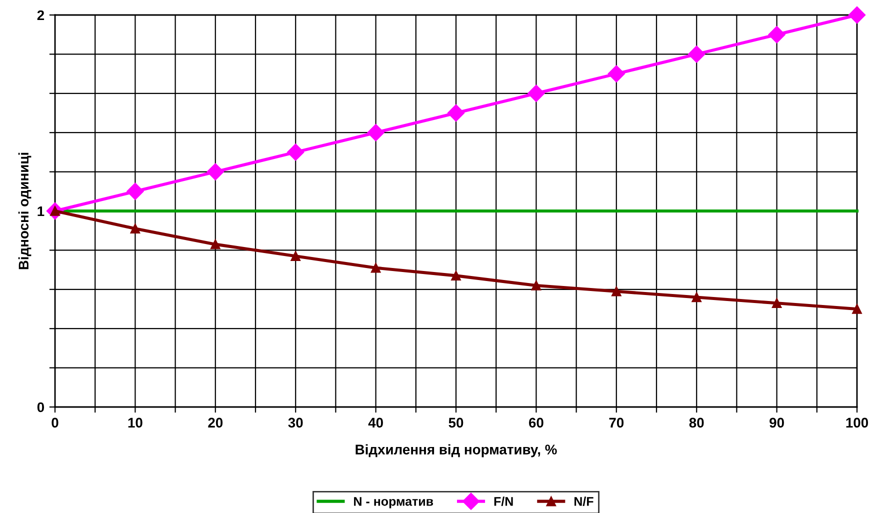 The width and height of the screenshot is (874, 513). What do you see at coordinates (584, 501) in the screenshot?
I see `legend-label: N/F` at bounding box center [584, 501].